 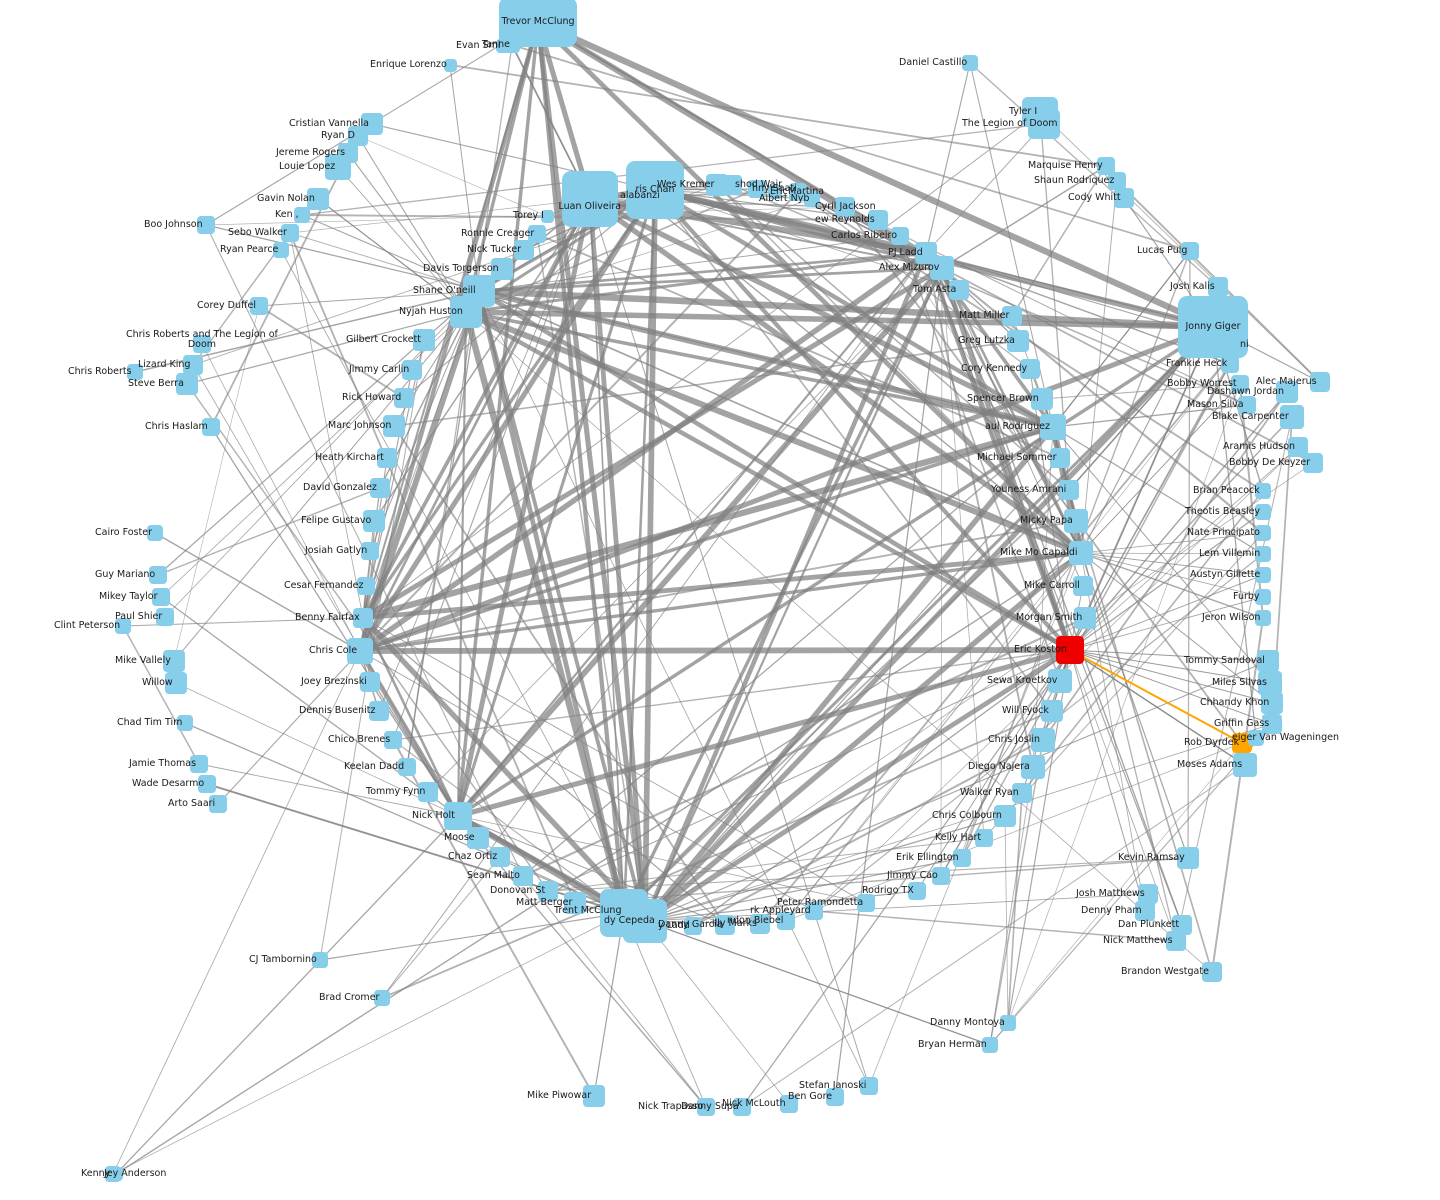 What do you see at coordinates (1218, 287) in the screenshot?
I see `graph-node-josh-kalis` at bounding box center [1218, 287].